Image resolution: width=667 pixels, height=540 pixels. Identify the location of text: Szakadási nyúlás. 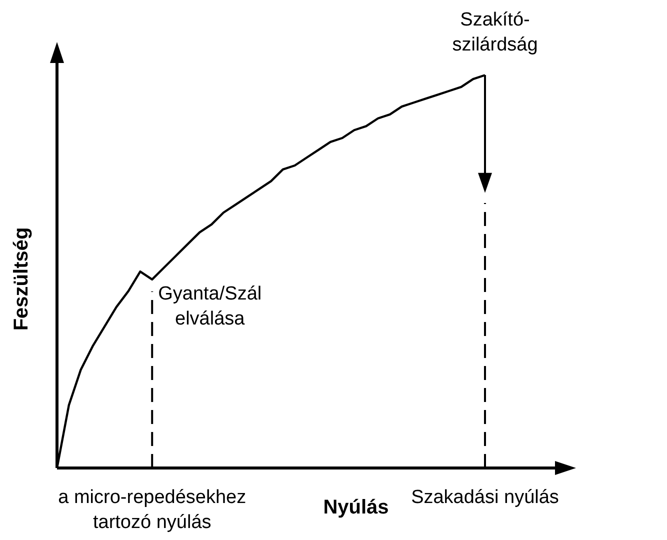
(485, 497).